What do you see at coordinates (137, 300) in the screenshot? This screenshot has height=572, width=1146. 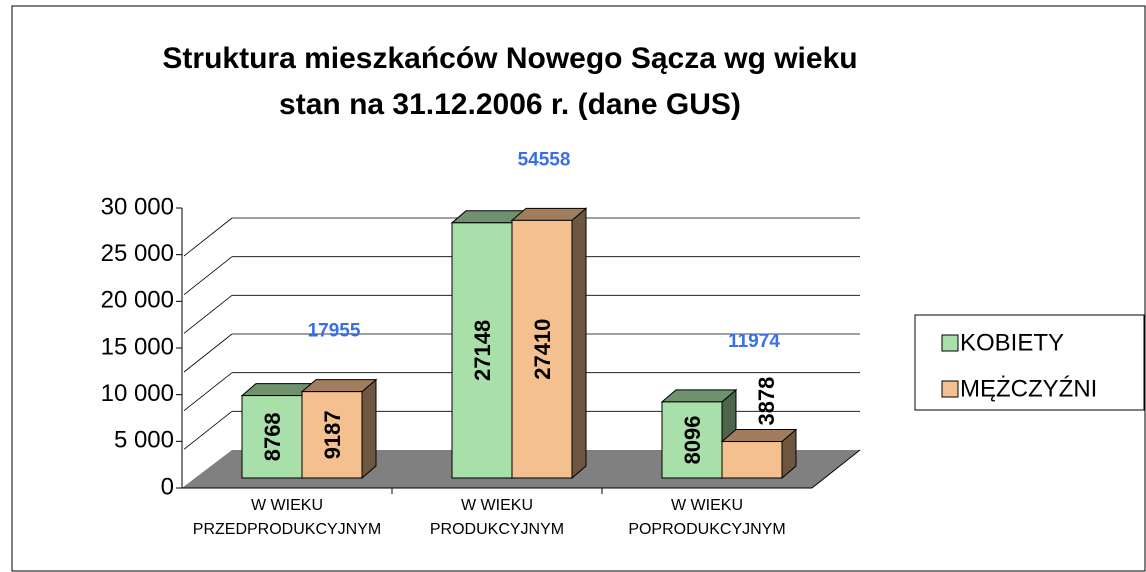 I see `y-tick-label: 20 000` at bounding box center [137, 300].